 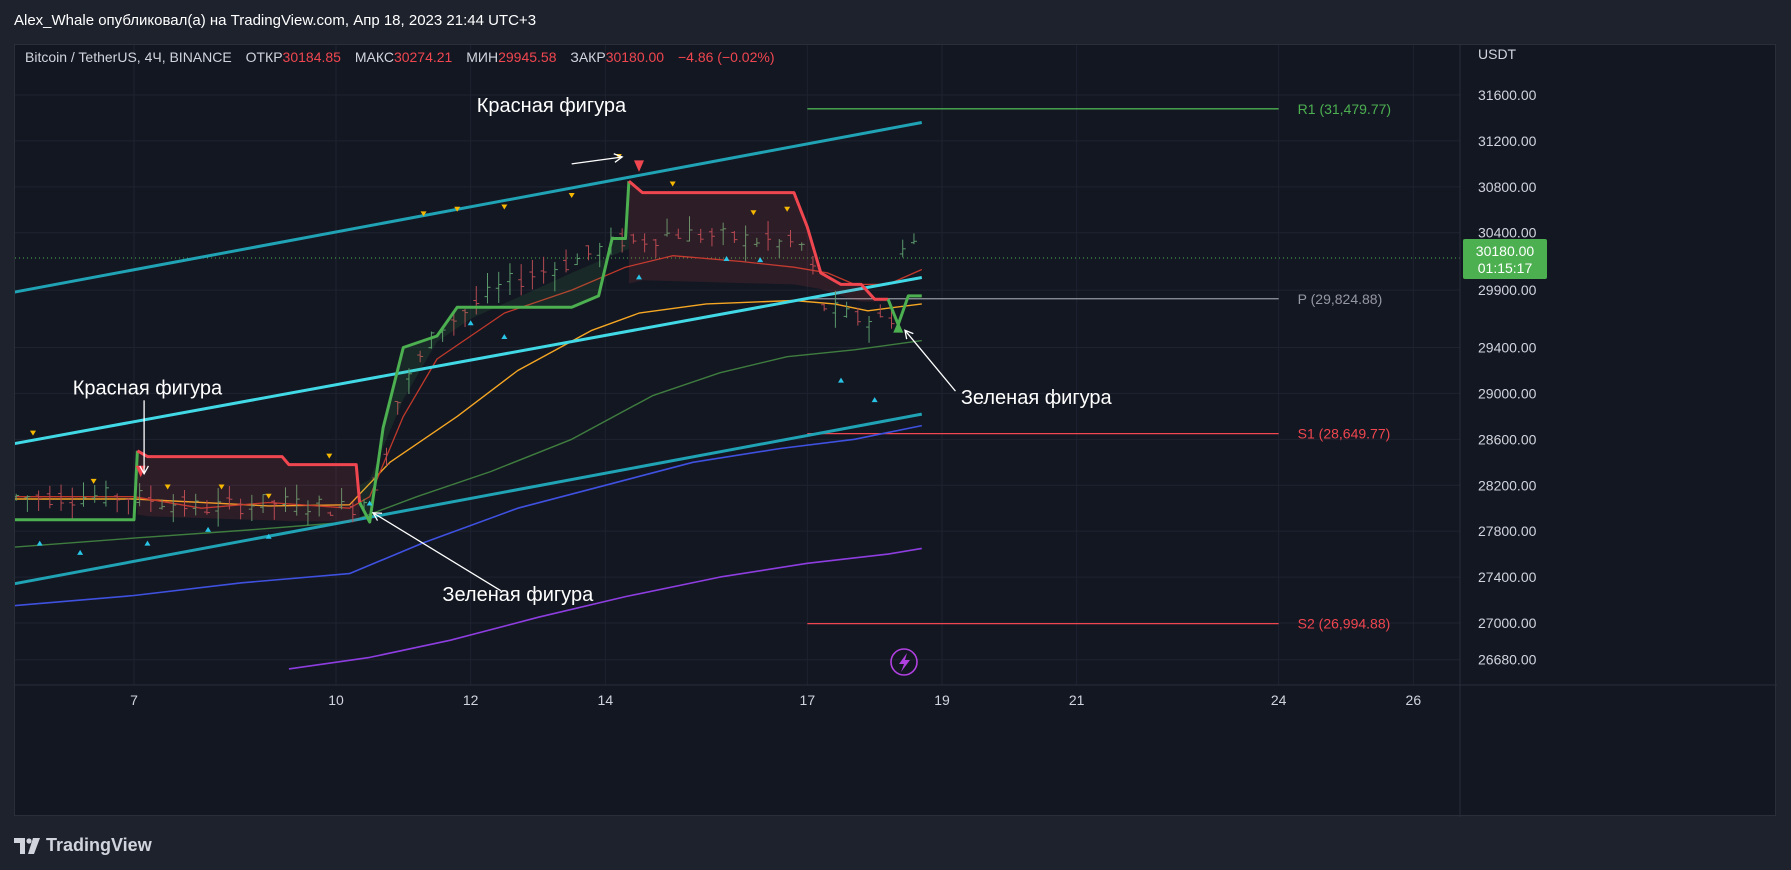 What do you see at coordinates (1507, 577) in the screenshot?
I see `y-tick-label-10: 27400.00` at bounding box center [1507, 577].